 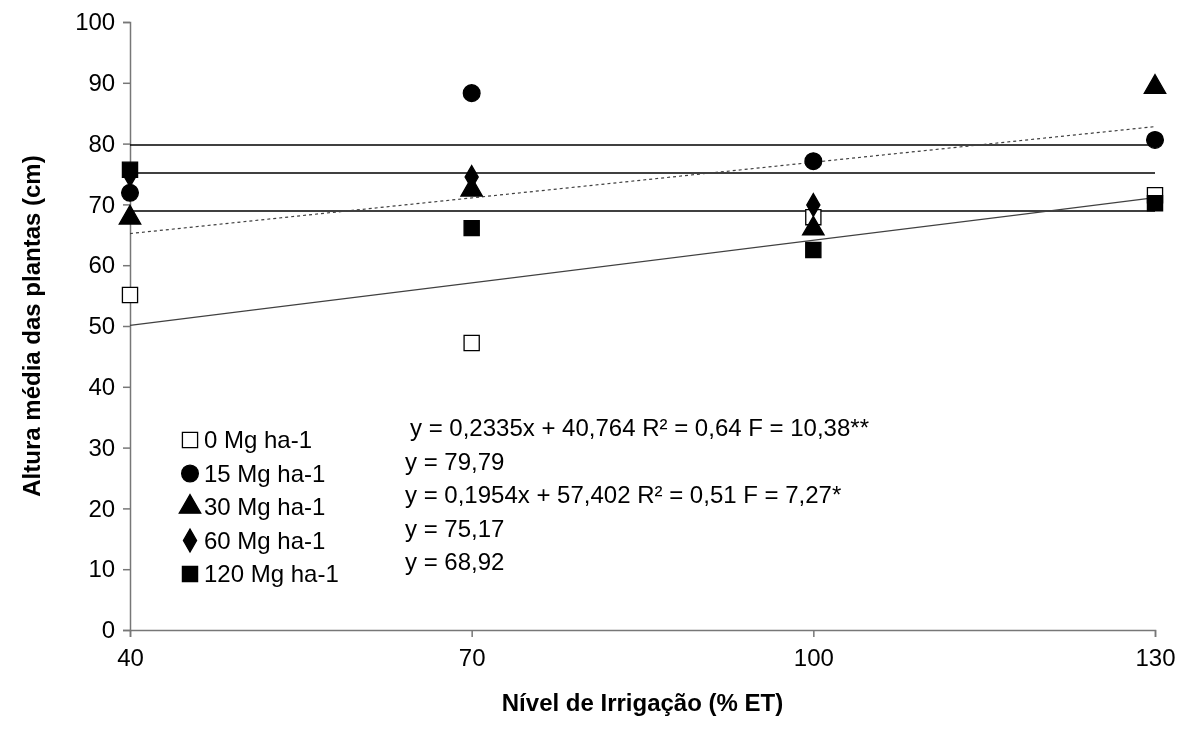 I want to click on y-tick-label: 80, so click(x=102, y=143).